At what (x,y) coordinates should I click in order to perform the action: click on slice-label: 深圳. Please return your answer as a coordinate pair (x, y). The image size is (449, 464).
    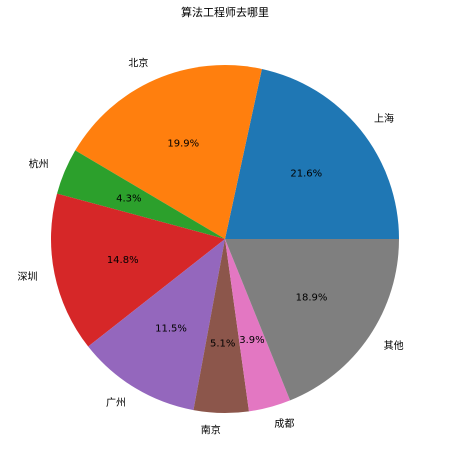
    Looking at the image, I should click on (27, 277).